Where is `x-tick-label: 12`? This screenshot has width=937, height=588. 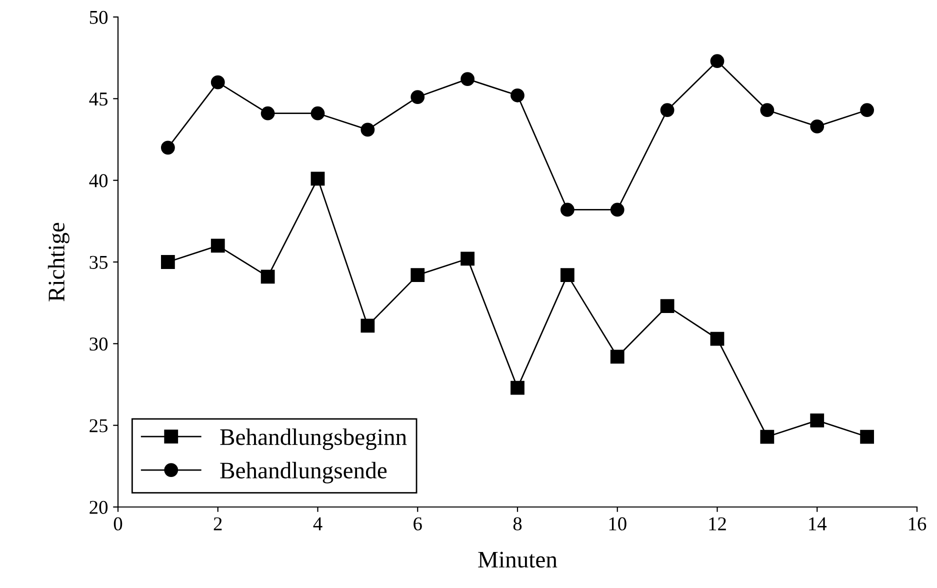
x-tick-label: 12 is located at coordinates (717, 523).